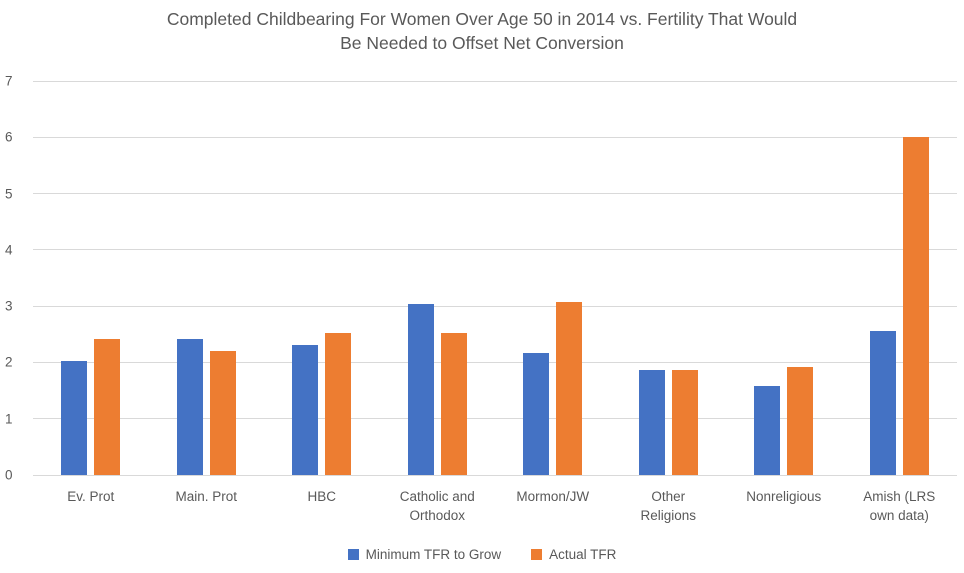 This screenshot has height=573, width=964. Describe the element at coordinates (553, 496) in the screenshot. I see `x-category-label: Mormon/JW` at that location.